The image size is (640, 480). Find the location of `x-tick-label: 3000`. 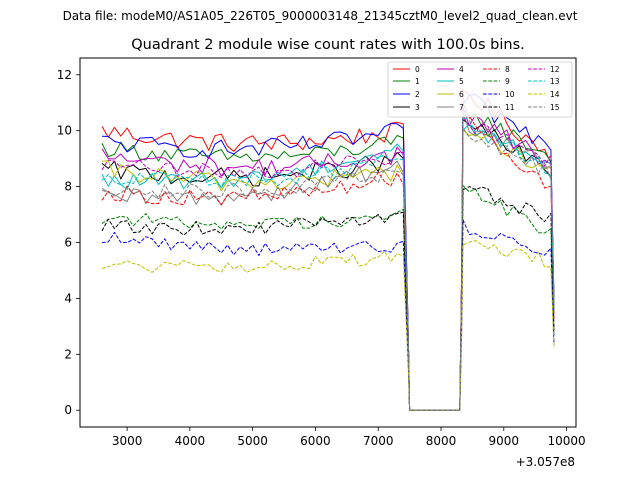

x-tick-label: 3000 is located at coordinates (127, 441).